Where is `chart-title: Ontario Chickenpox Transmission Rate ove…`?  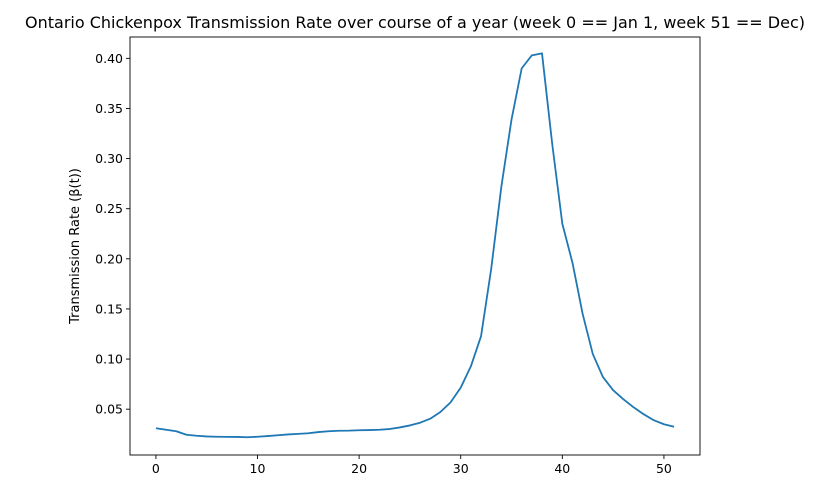
chart-title: Ontario Chickenpox Transmission Rate ove… is located at coordinates (415, 22).